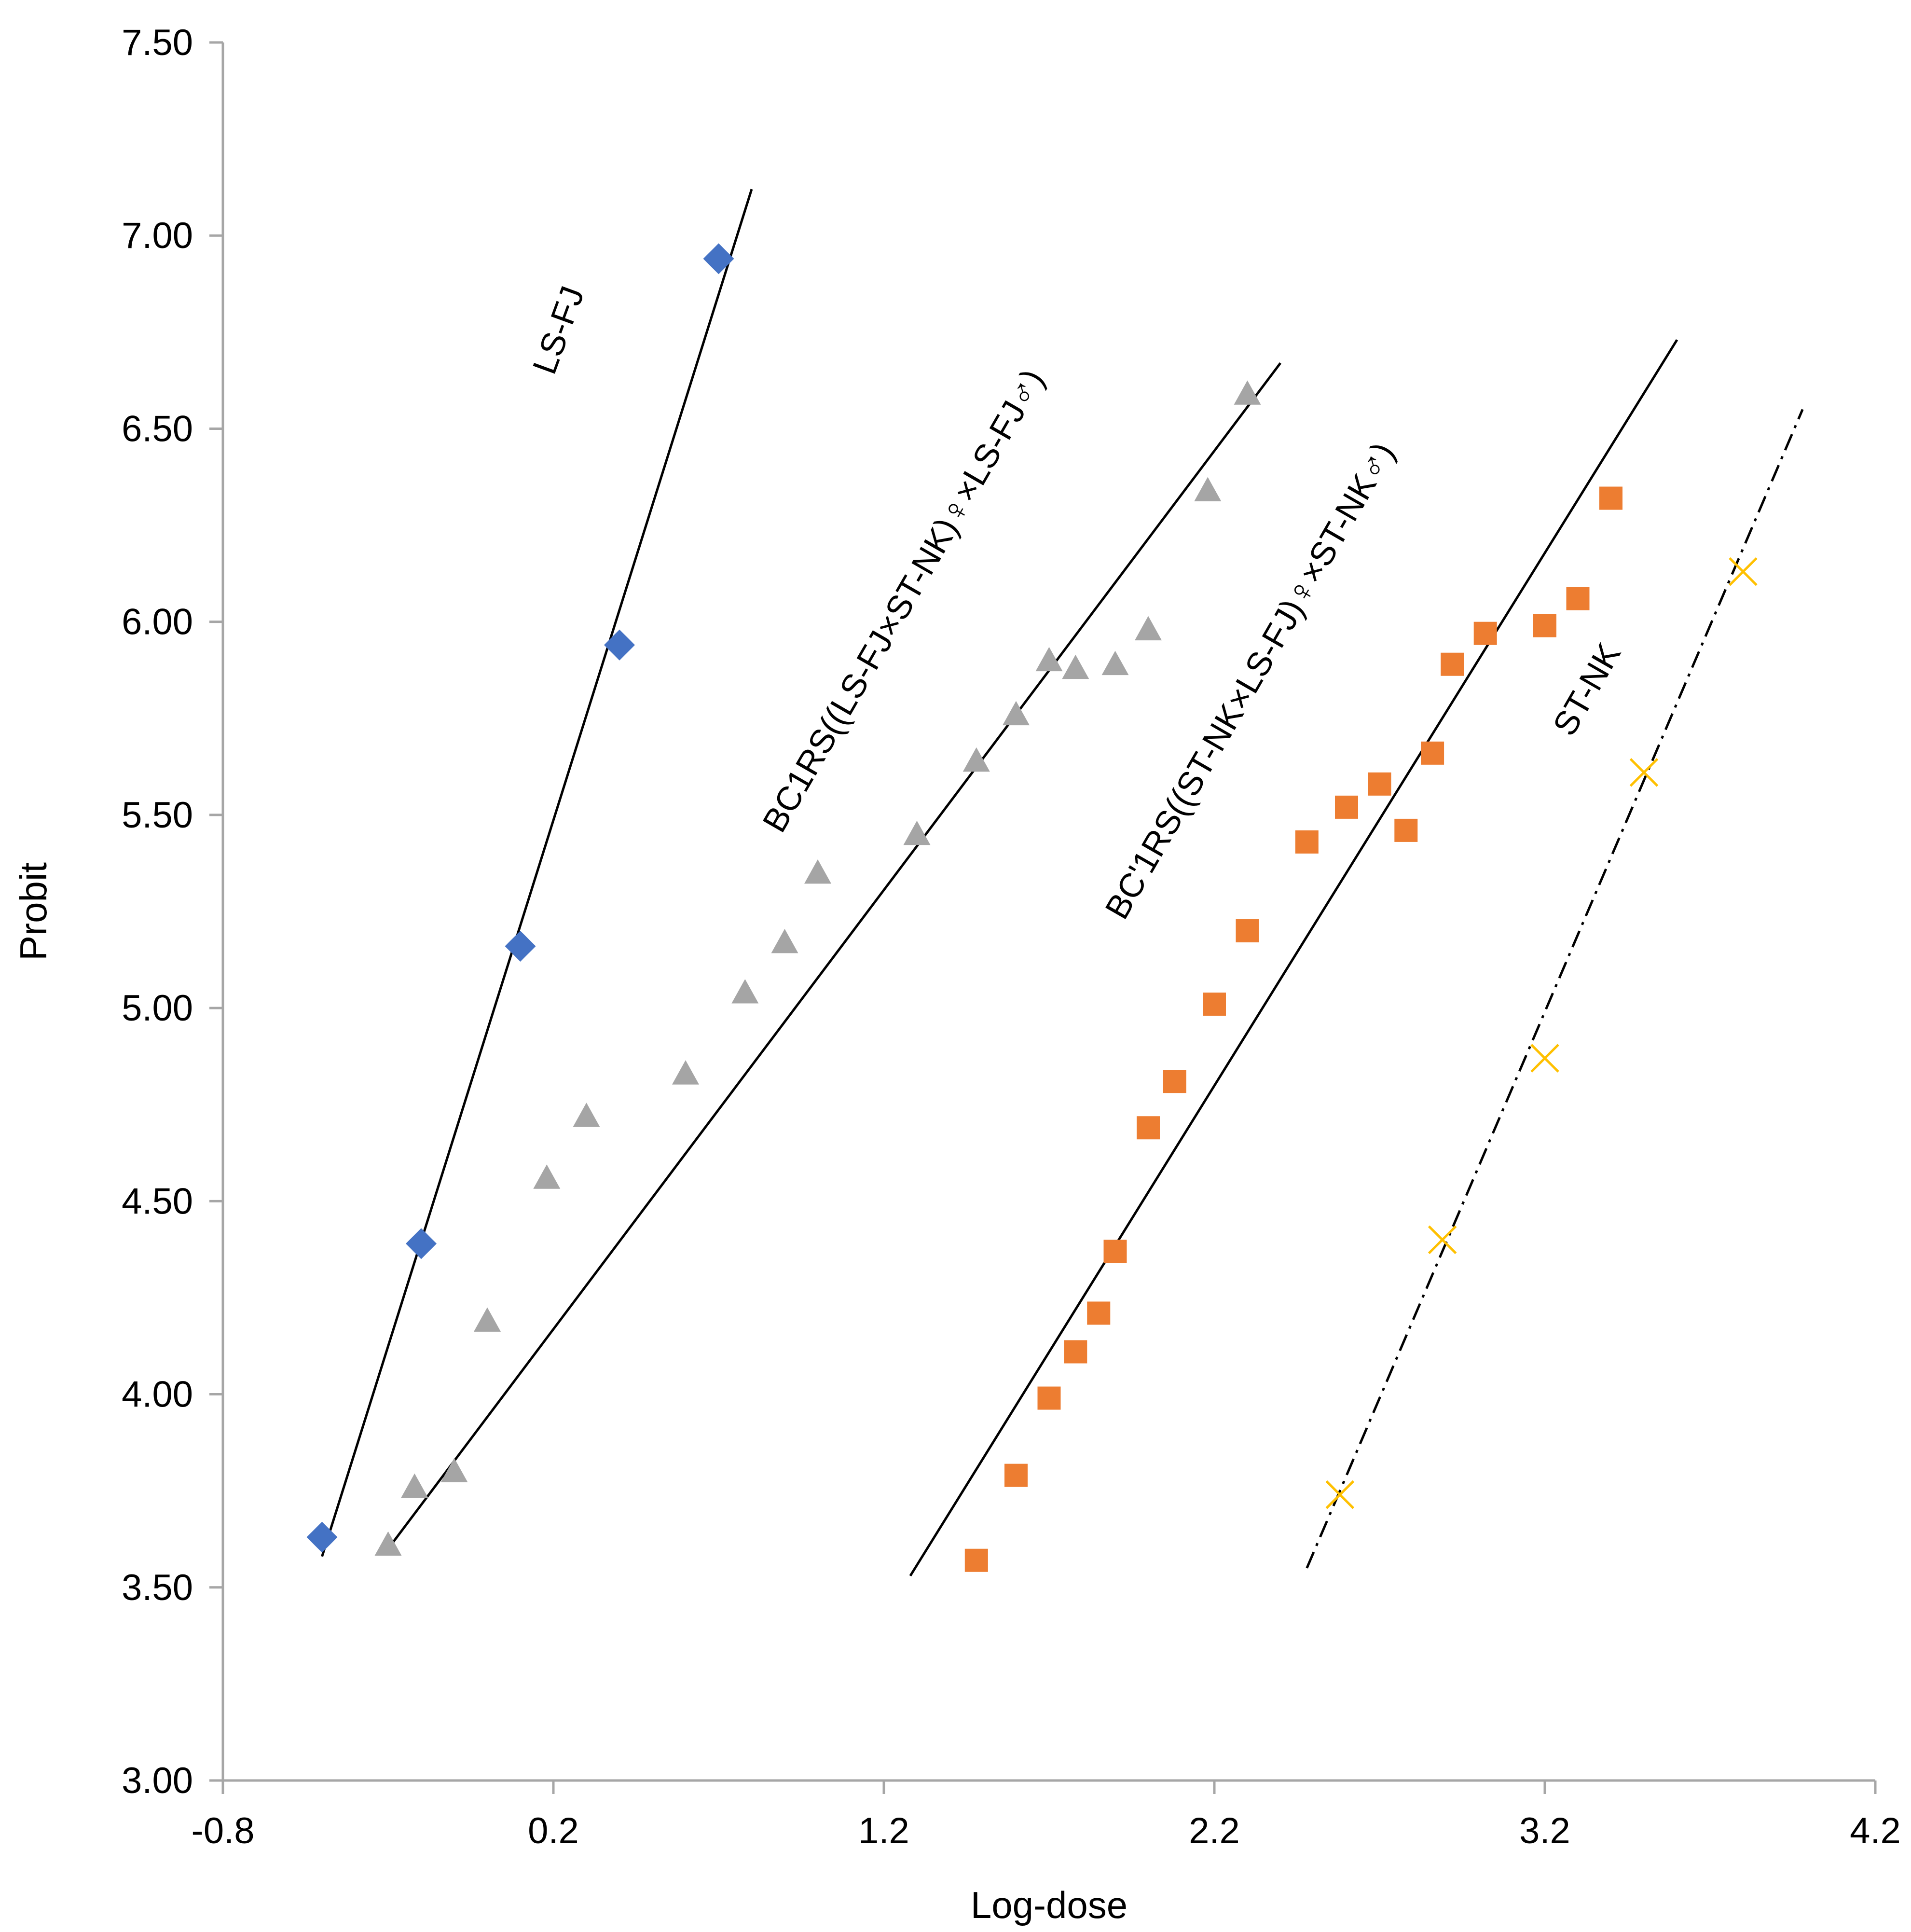  What do you see at coordinates (157, 815) in the screenshot?
I see `y-tick-label: 5.50` at bounding box center [157, 815].